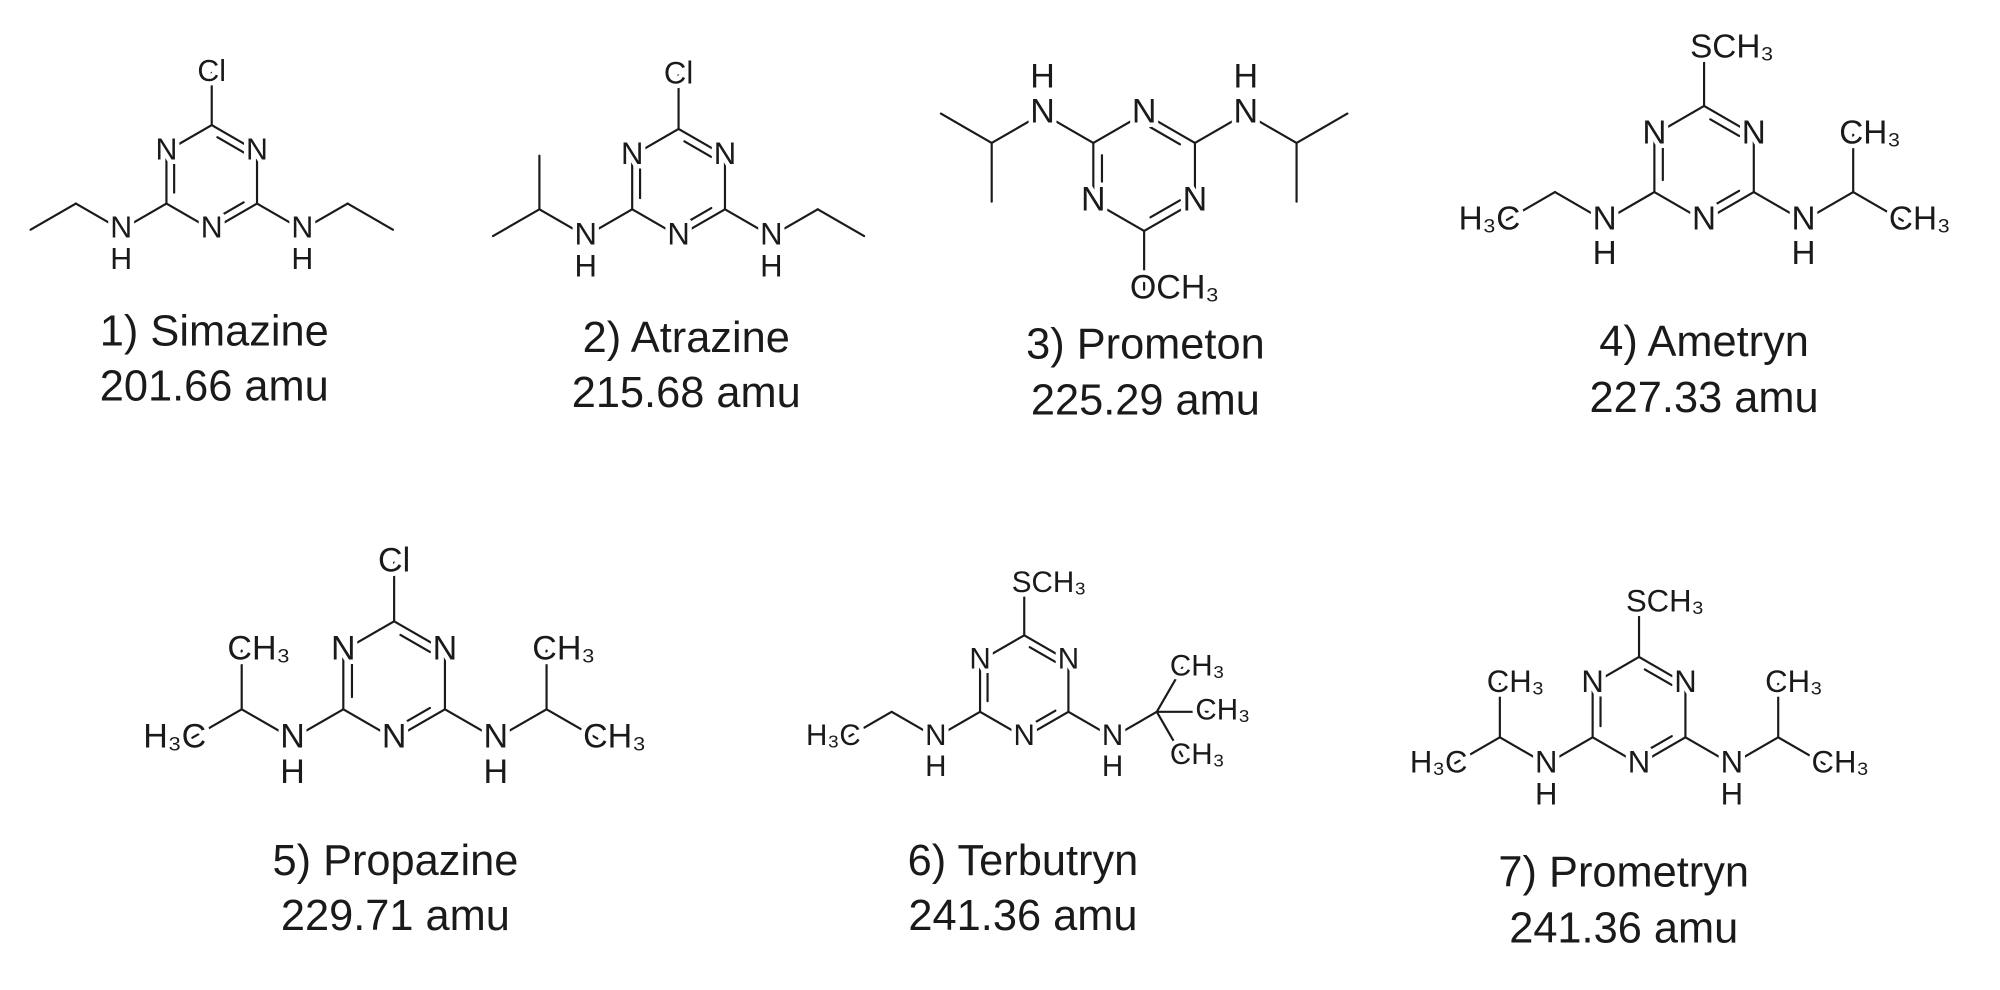 The width and height of the screenshot is (2000, 990). What do you see at coordinates (1623, 929) in the screenshot?
I see `compound-mass: 241.36 amu` at bounding box center [1623, 929].